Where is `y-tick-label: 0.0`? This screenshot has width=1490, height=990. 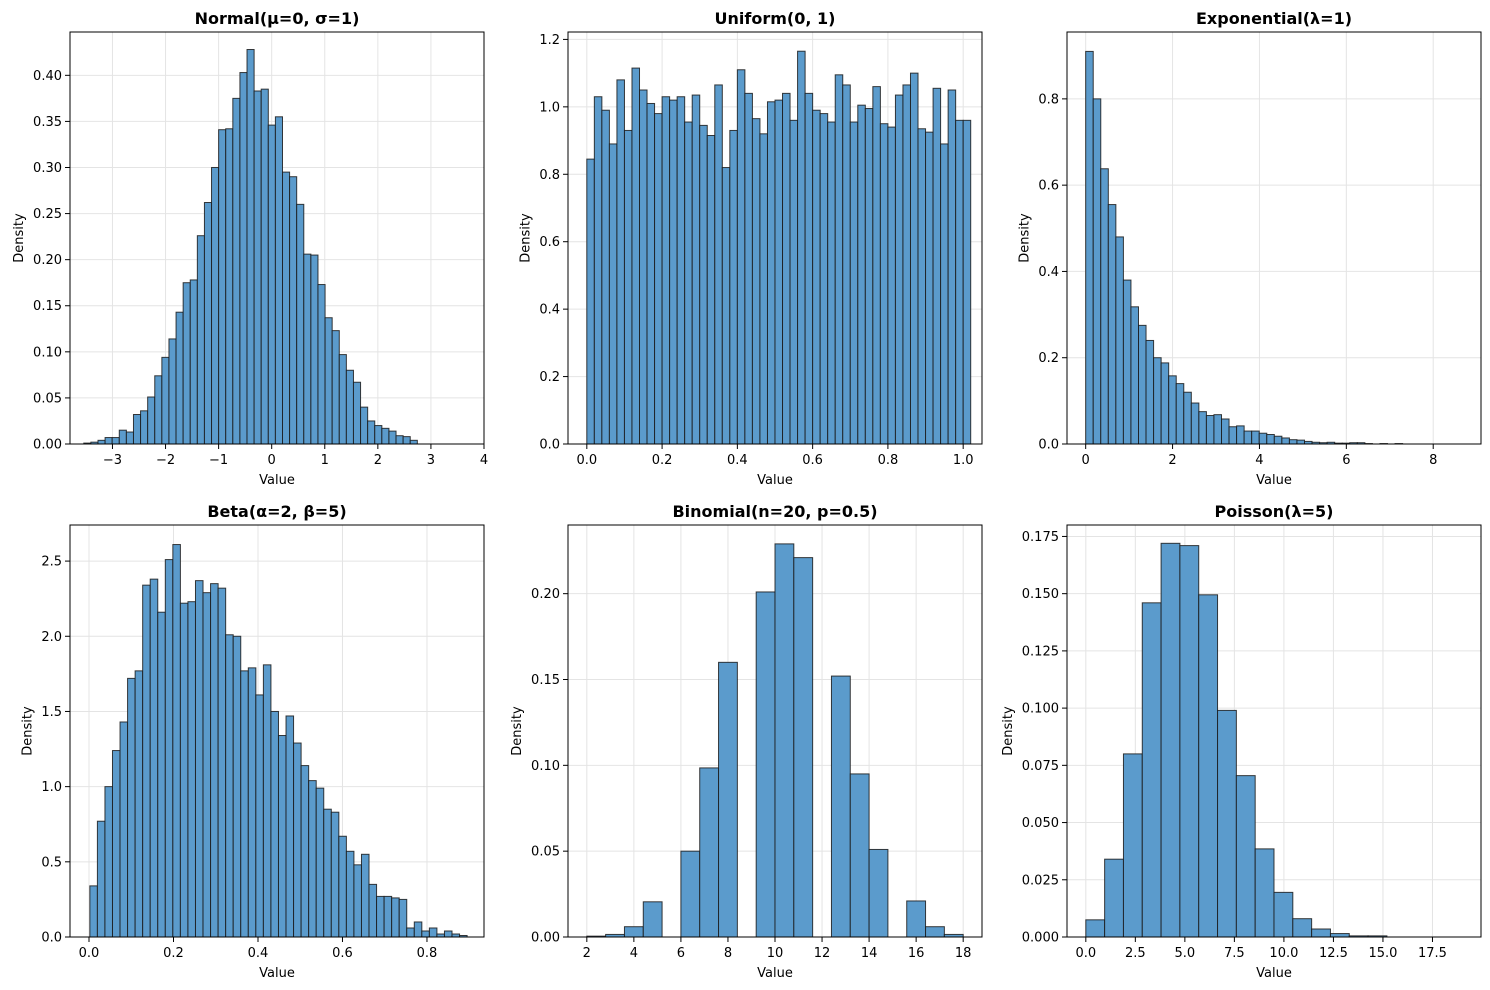 y-tick-label: 0.0 is located at coordinates (51, 938).